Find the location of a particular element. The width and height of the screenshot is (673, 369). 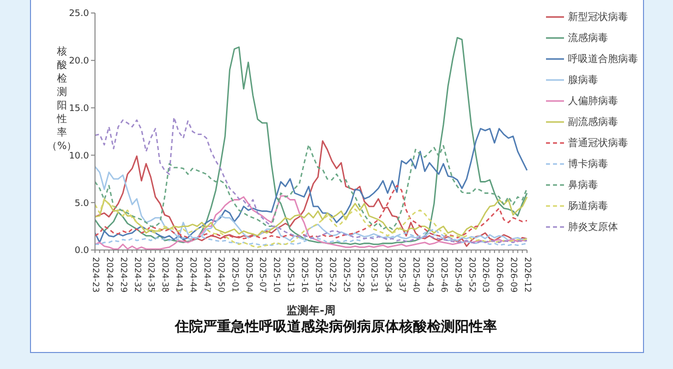

legend-label: 肺炎支原体 is located at coordinates (593, 227).